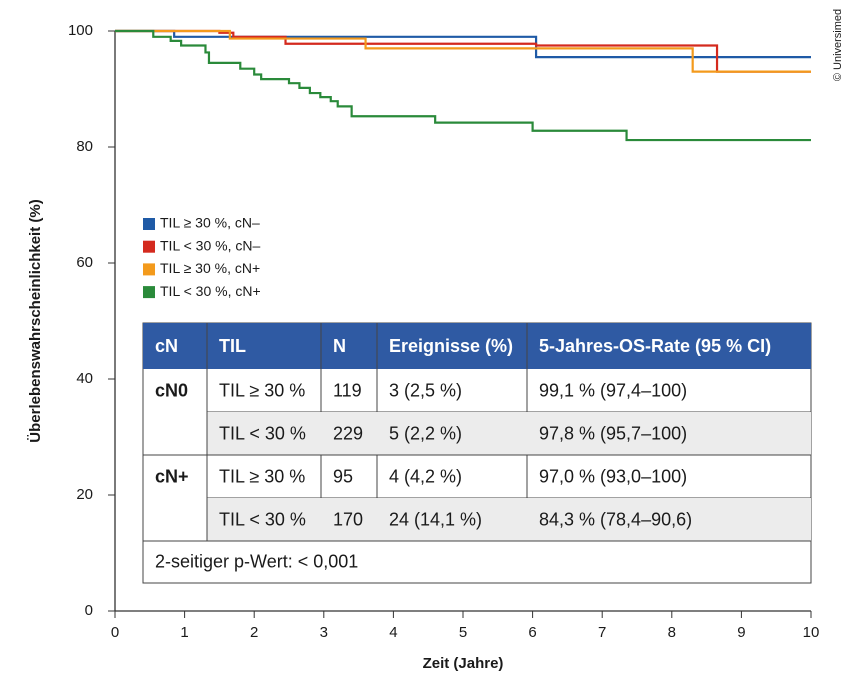 The height and width of the screenshot is (697, 854). What do you see at coordinates (463, 632) in the screenshot?
I see `x-tick-label: 5` at bounding box center [463, 632].